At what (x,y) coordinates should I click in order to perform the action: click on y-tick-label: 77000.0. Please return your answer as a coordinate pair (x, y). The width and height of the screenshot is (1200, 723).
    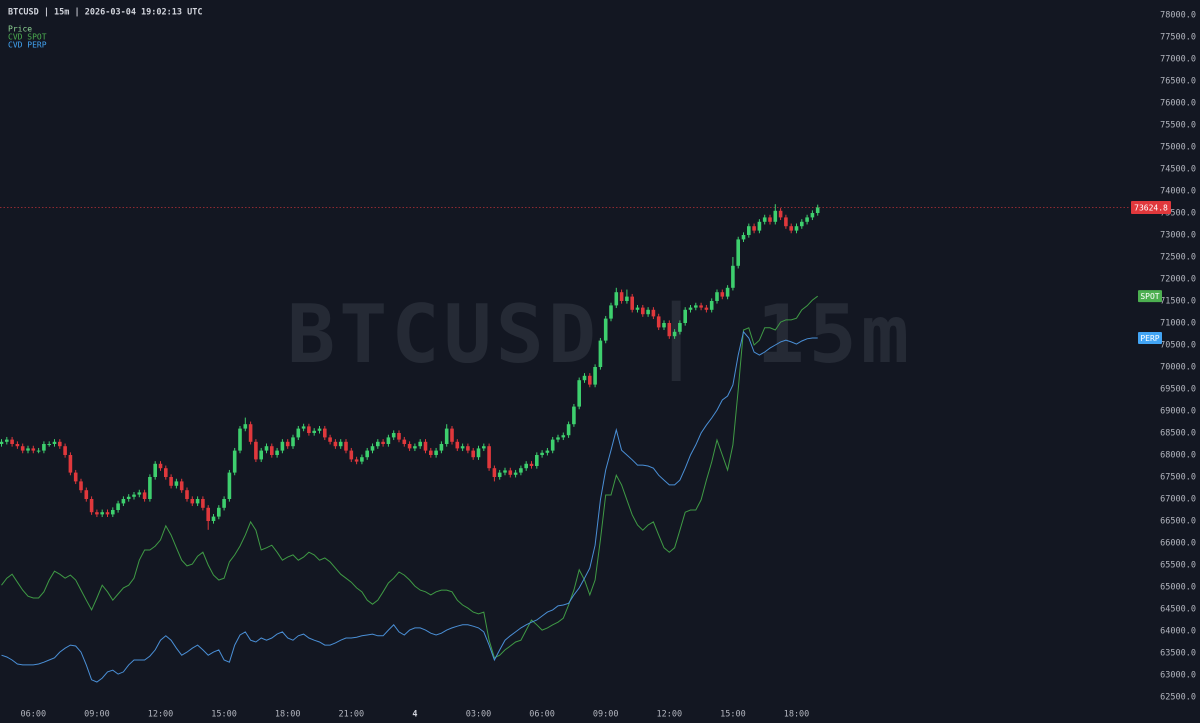
    Looking at the image, I should click on (1178, 60).